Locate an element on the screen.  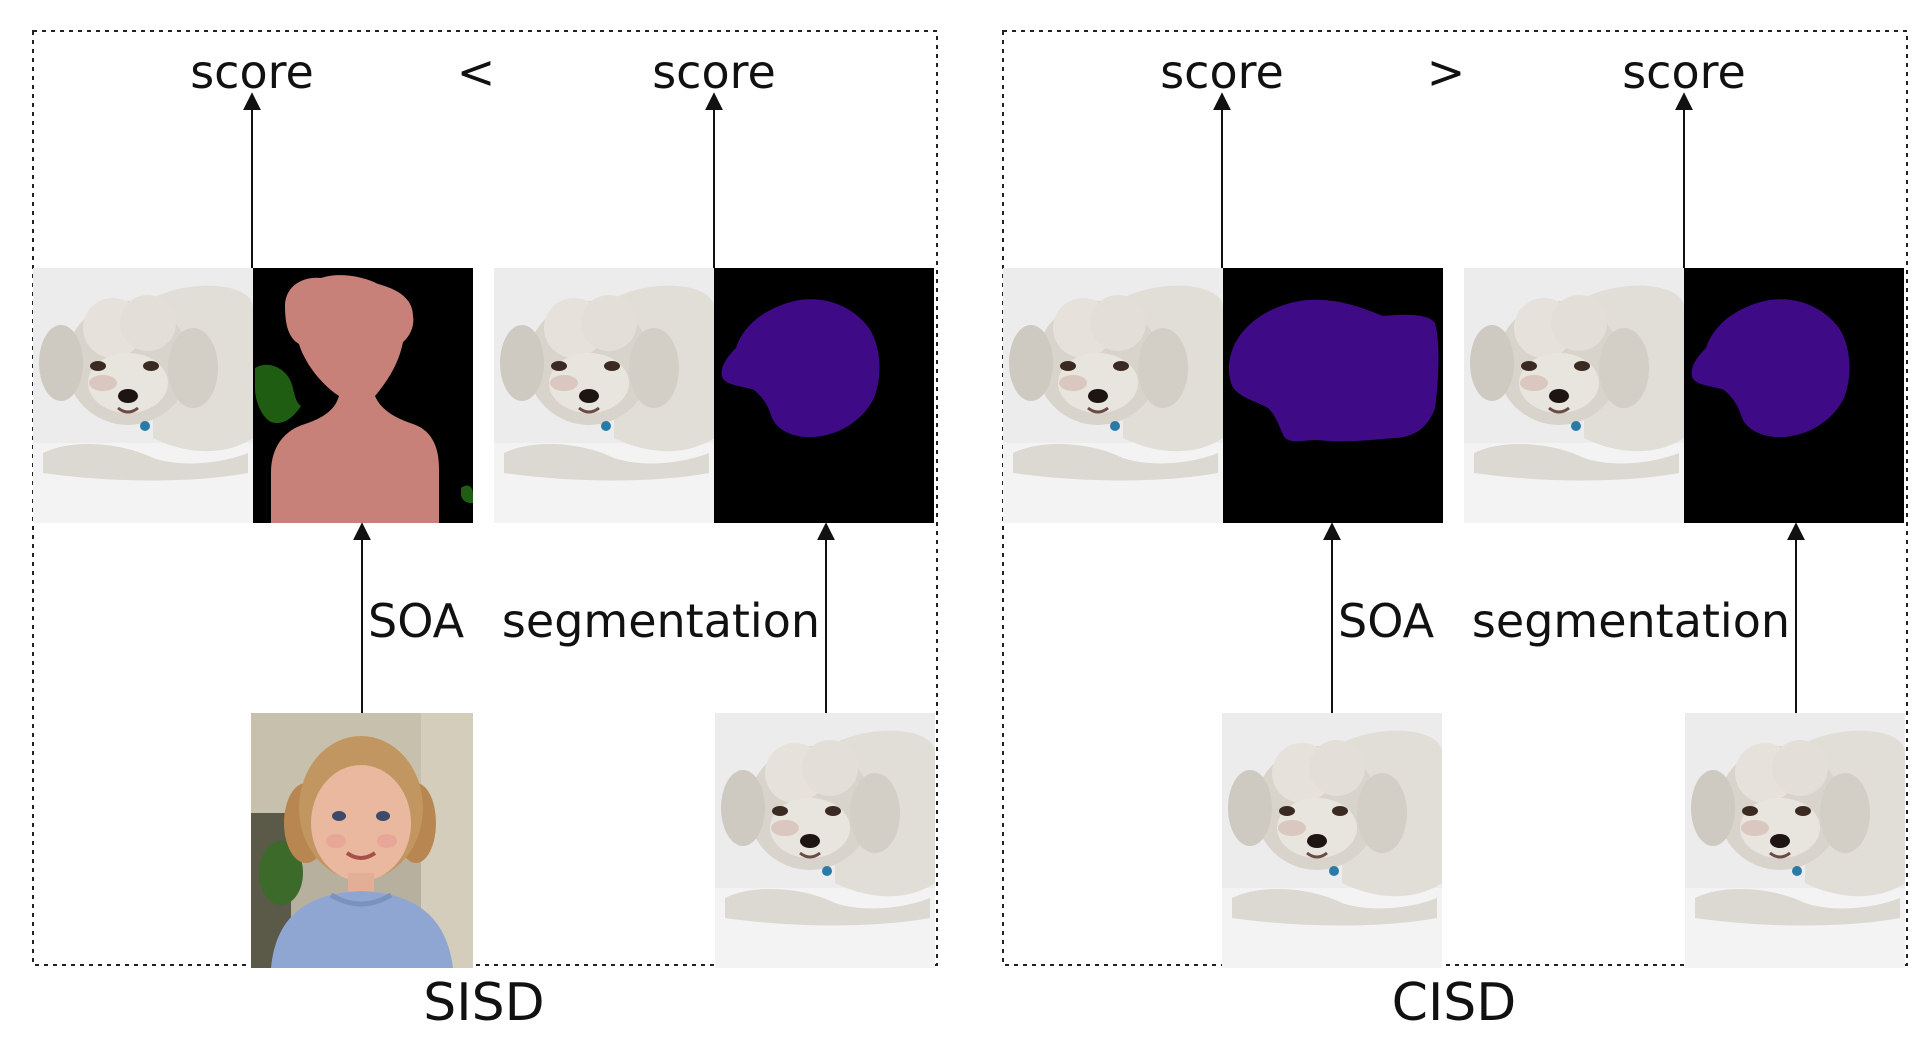
sisd-segmentation-label: segmentation is located at coordinates (661, 621).